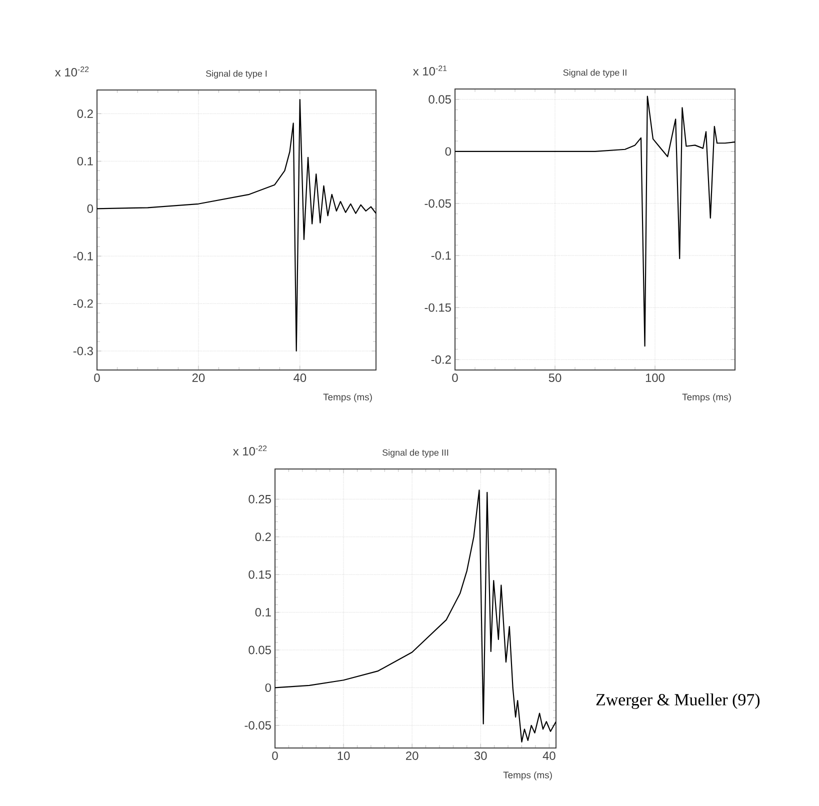  I want to click on chart-title: Signal de type II, so click(594, 73).